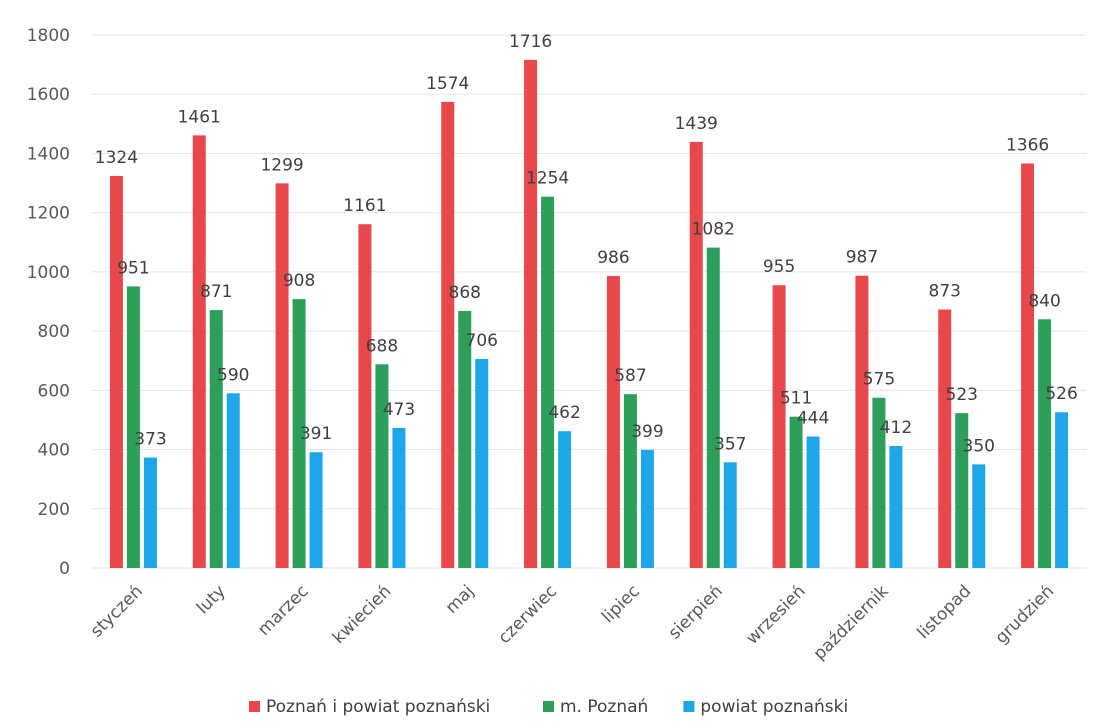  Describe the element at coordinates (547, 179) in the screenshot. I see `data-label: 1254` at that location.